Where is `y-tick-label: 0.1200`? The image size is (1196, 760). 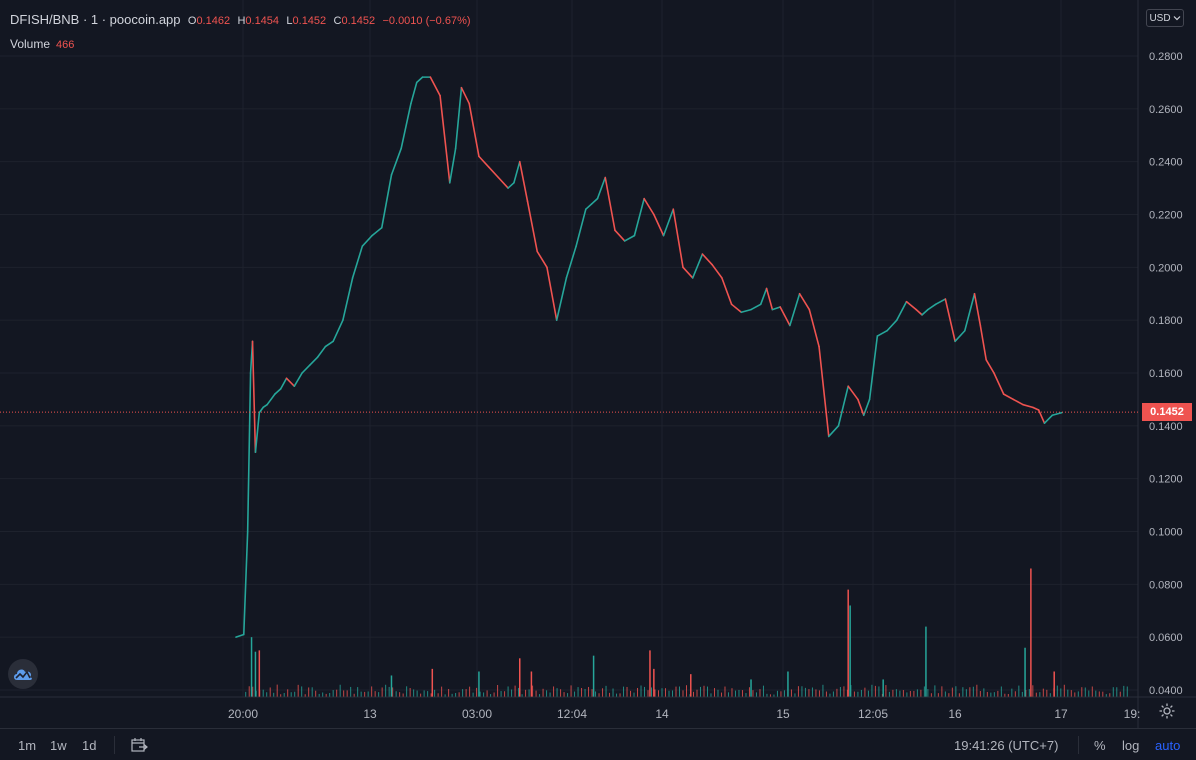
y-tick-label: 0.1200 is located at coordinates (1166, 480).